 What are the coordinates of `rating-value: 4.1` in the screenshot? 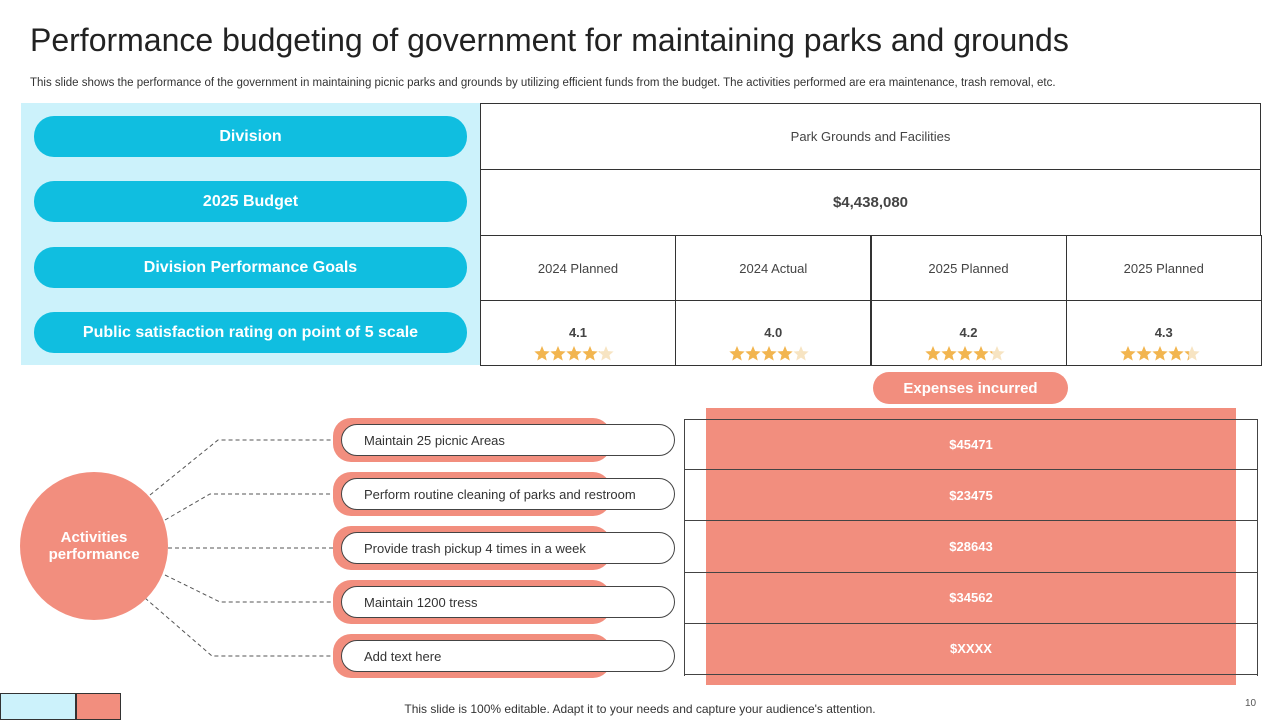 It's located at (578, 332).